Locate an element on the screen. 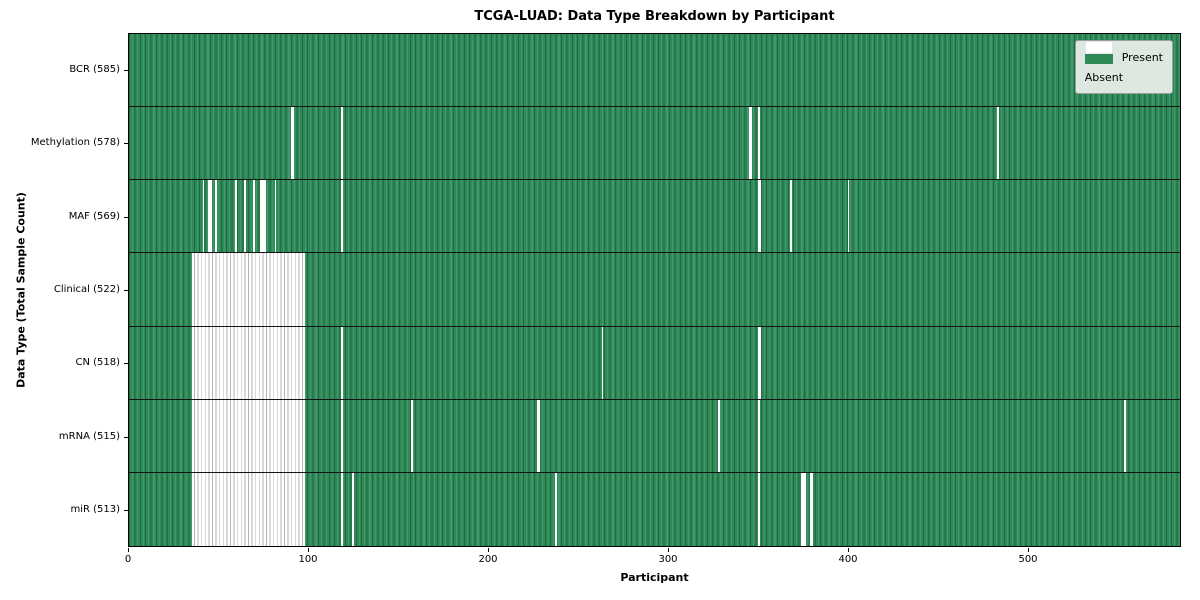  legend-item-absent: Absent is located at coordinates (1123, 64).